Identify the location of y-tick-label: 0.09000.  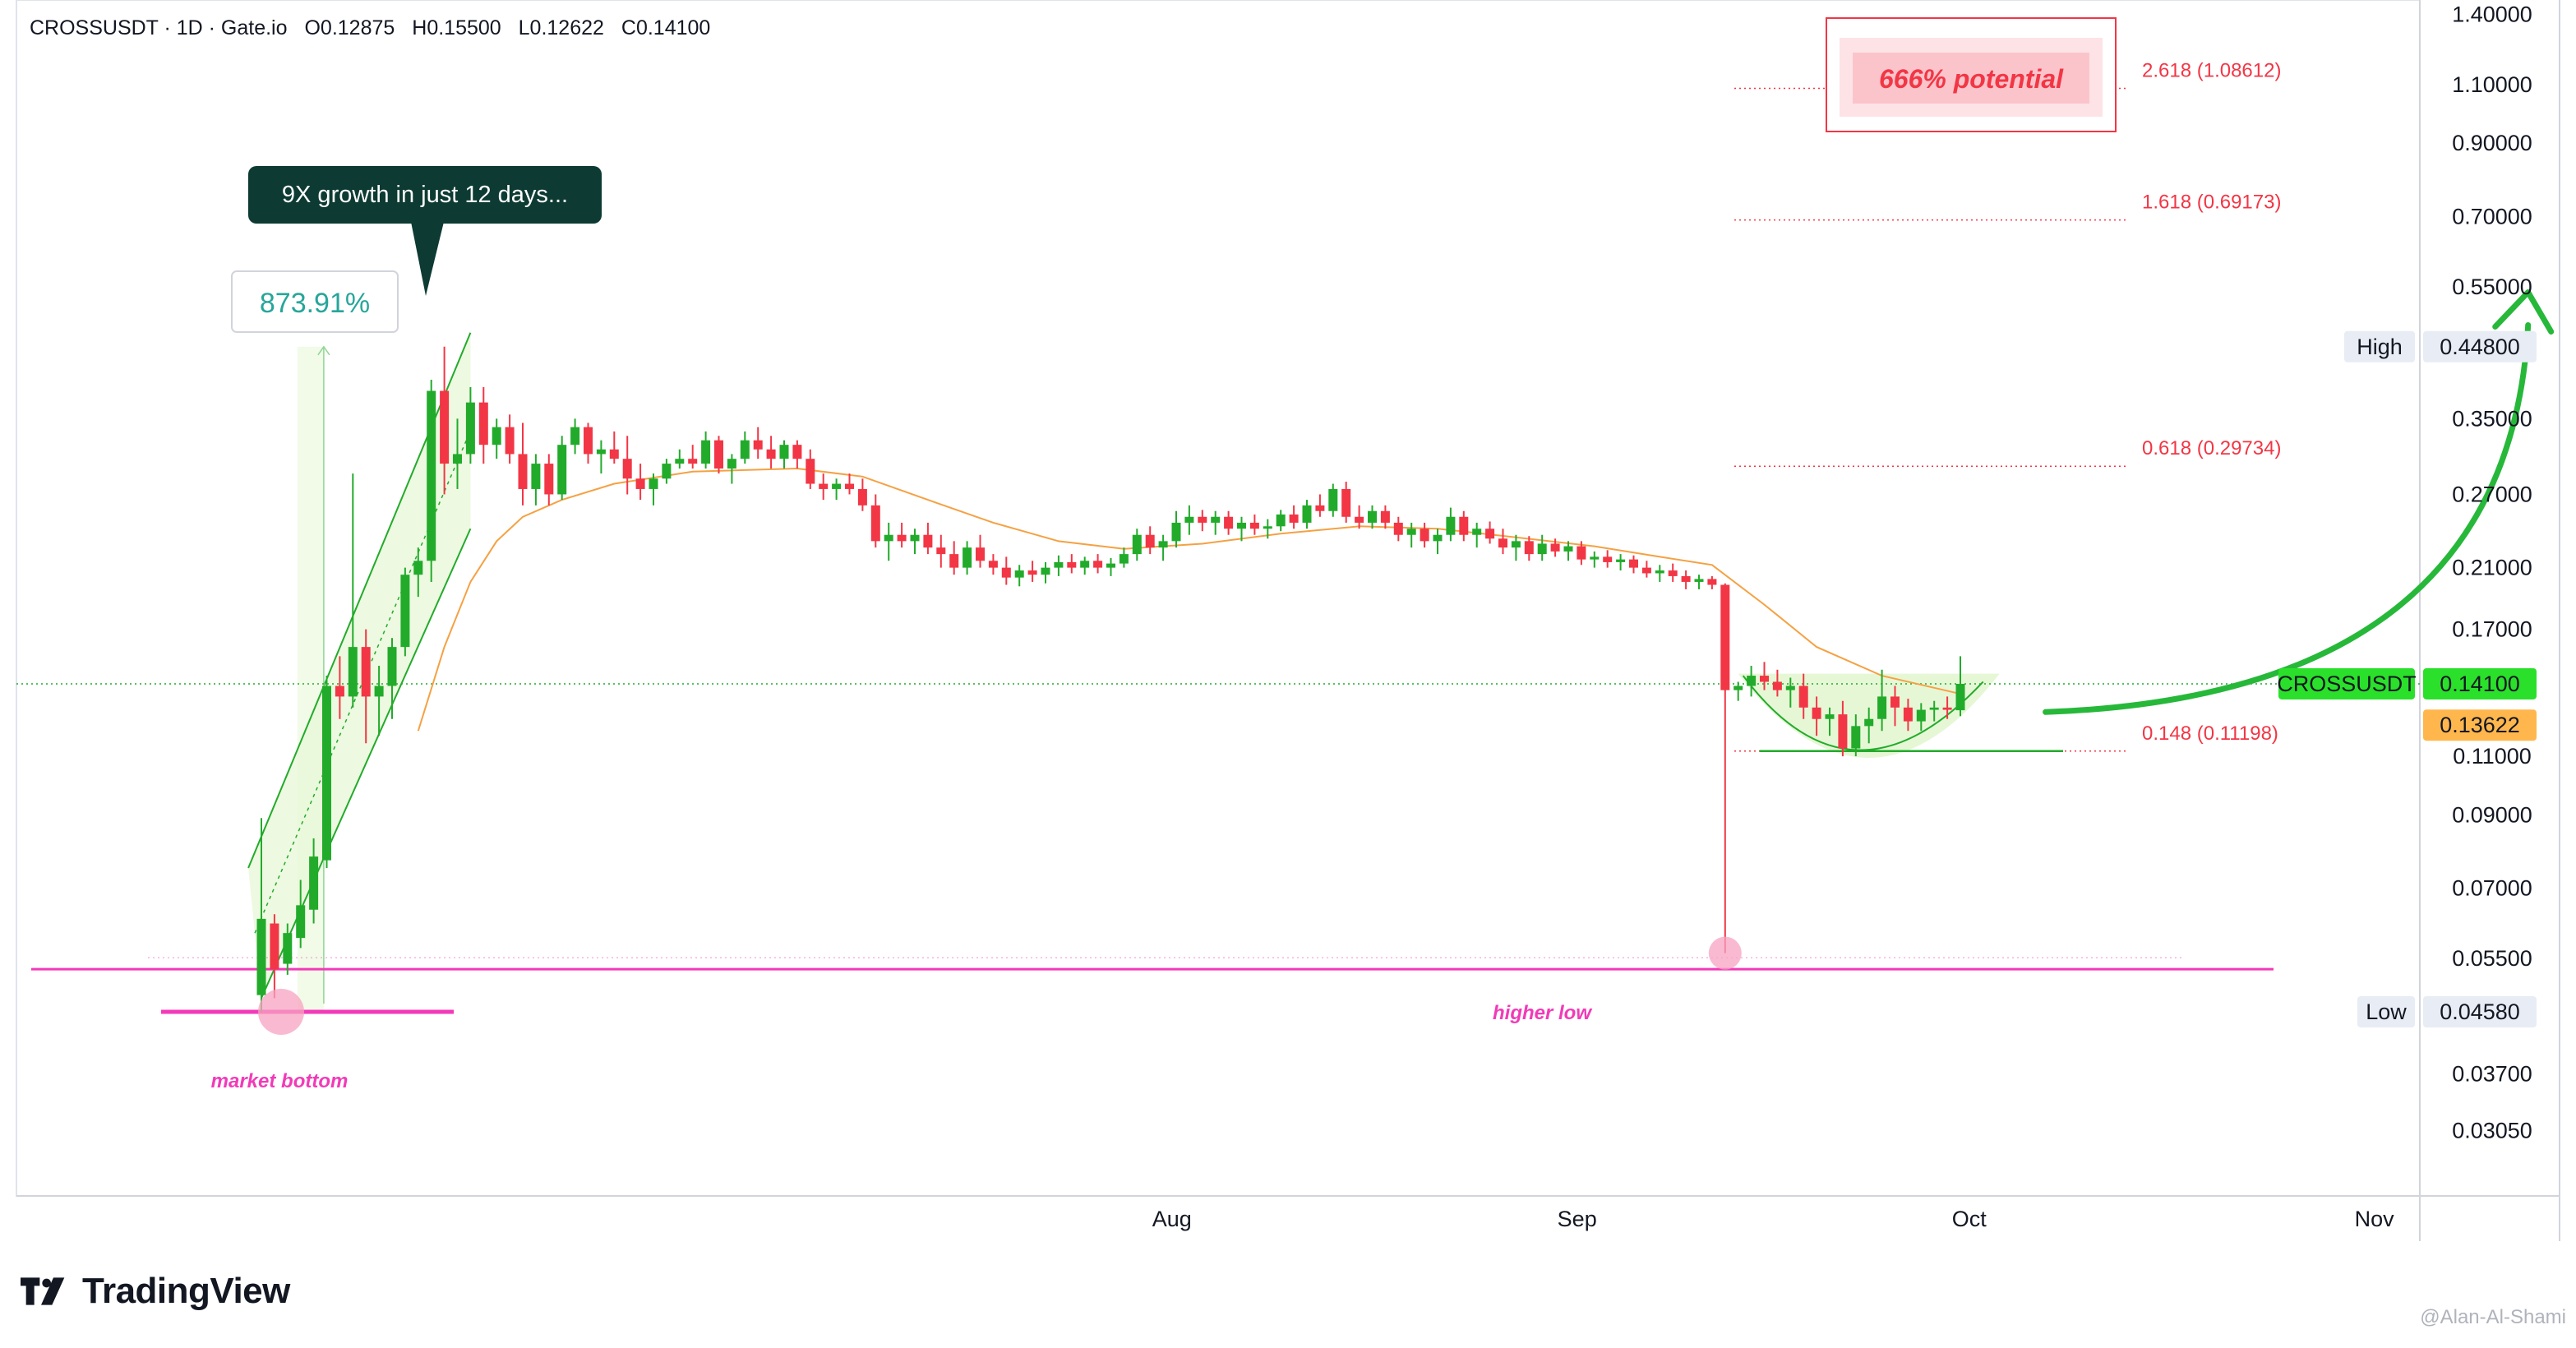
(2492, 814).